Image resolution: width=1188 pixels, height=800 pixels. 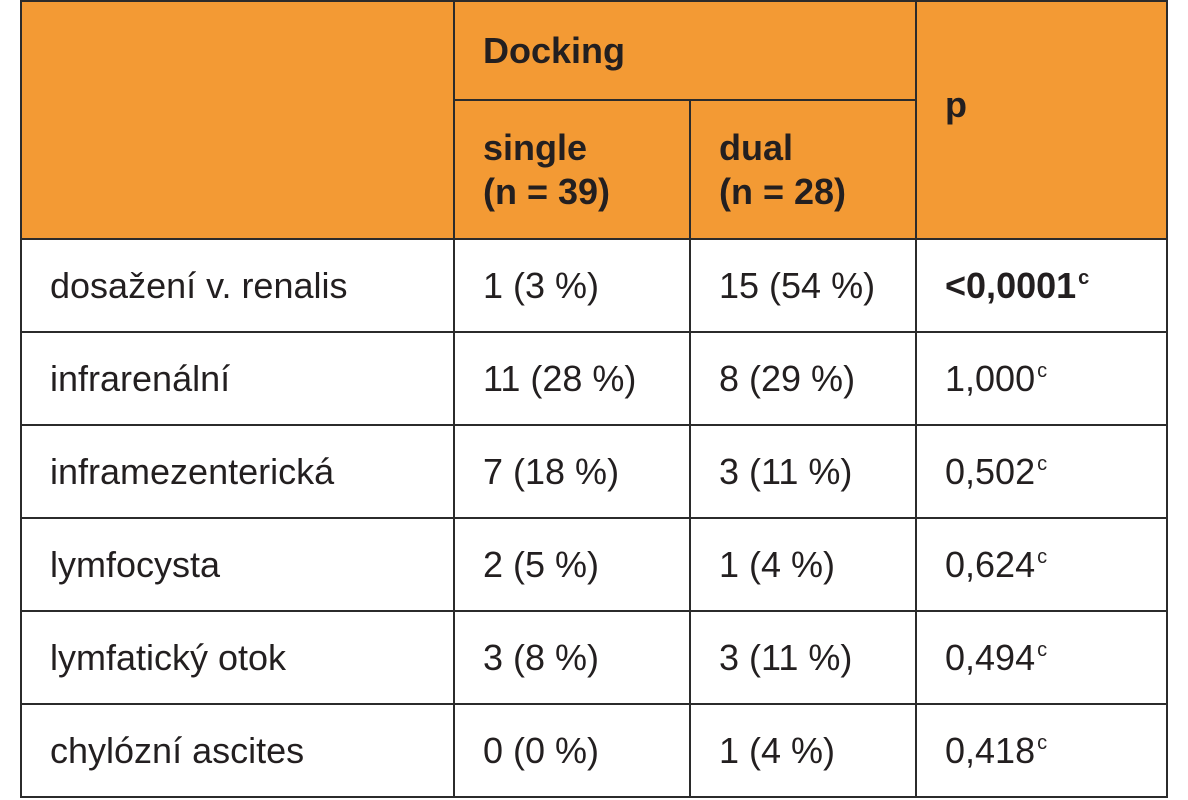 What do you see at coordinates (237, 750) in the screenshot?
I see `row-label: chylózní ascites` at bounding box center [237, 750].